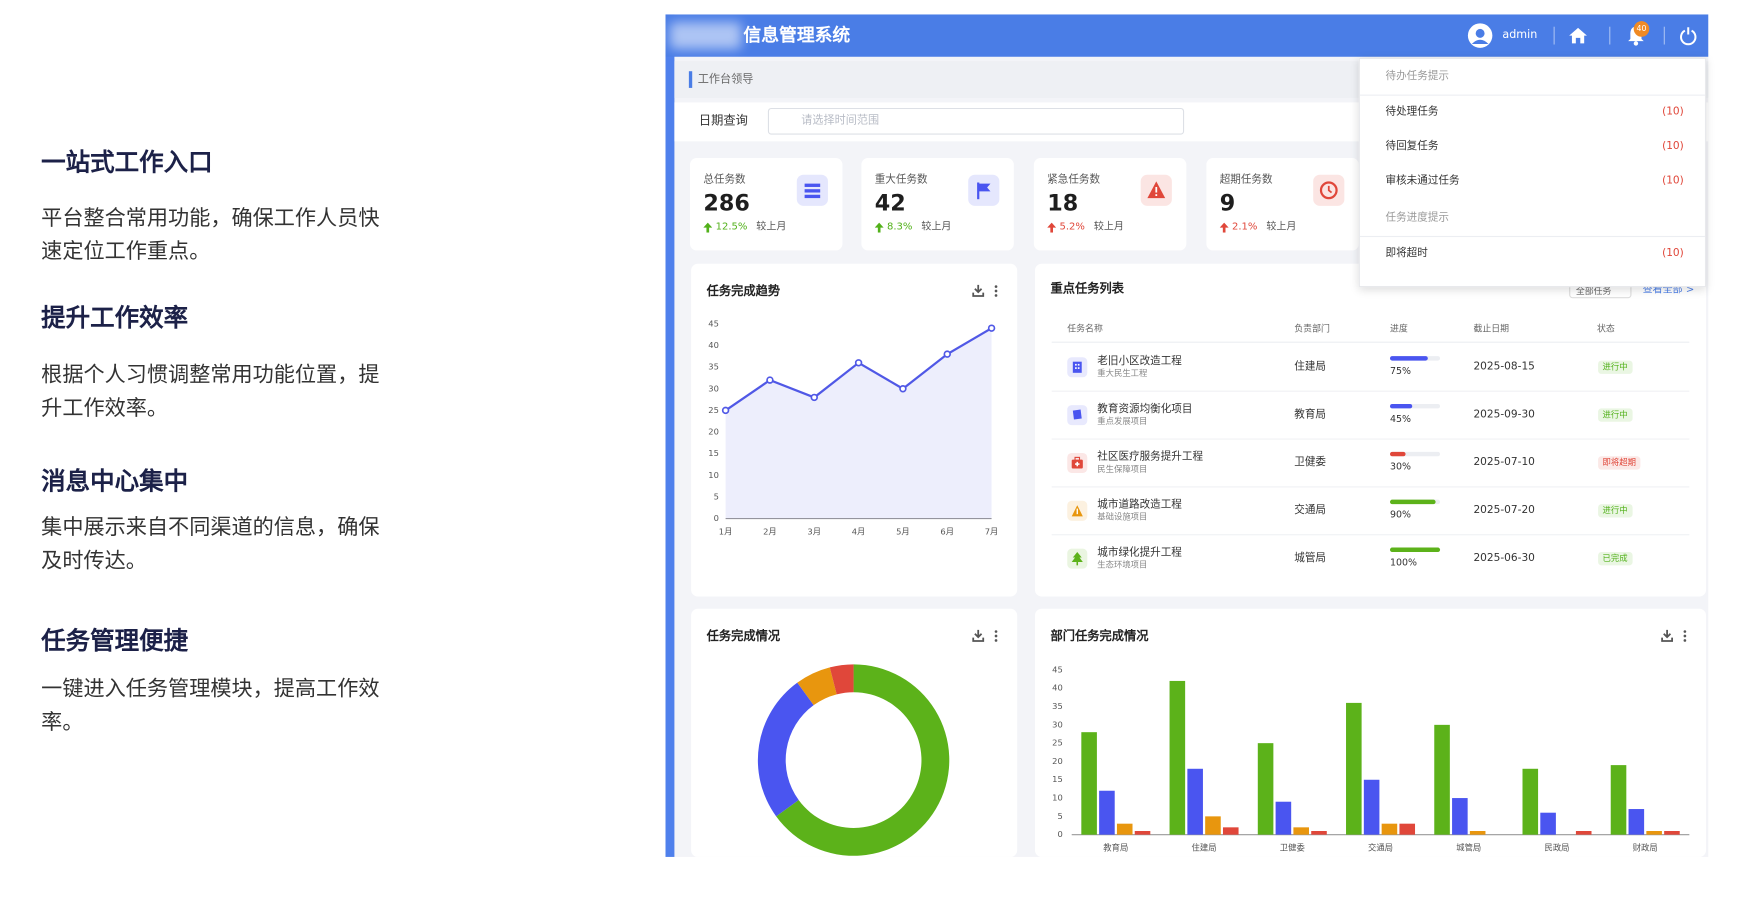 Image resolution: width=1745 pixels, height=912 pixels. Describe the element at coordinates (1412, 146) in the screenshot. I see `notification-item: 待回复任务` at that location.